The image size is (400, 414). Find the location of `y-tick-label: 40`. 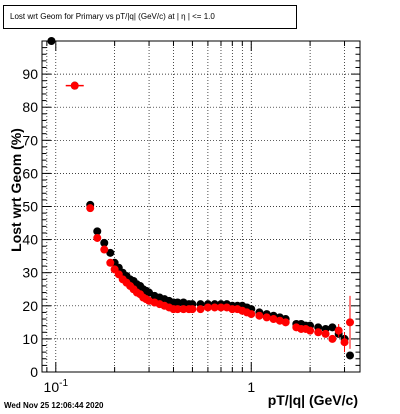

y-tick-label: 40 is located at coordinates (30, 240).